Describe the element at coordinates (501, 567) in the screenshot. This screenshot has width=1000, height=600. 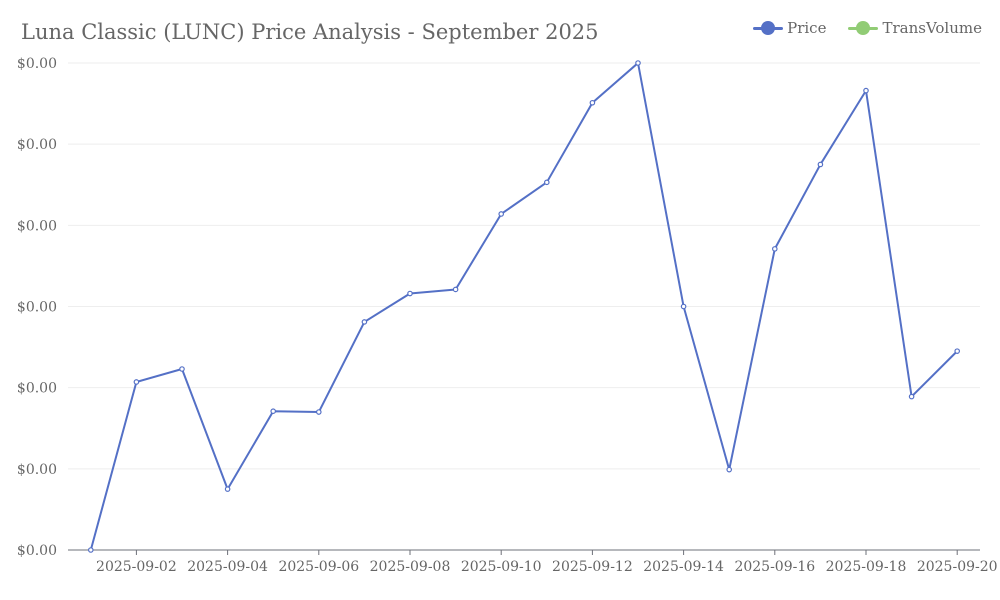
I see `x-tick-label: 2025-09-10` at that location.